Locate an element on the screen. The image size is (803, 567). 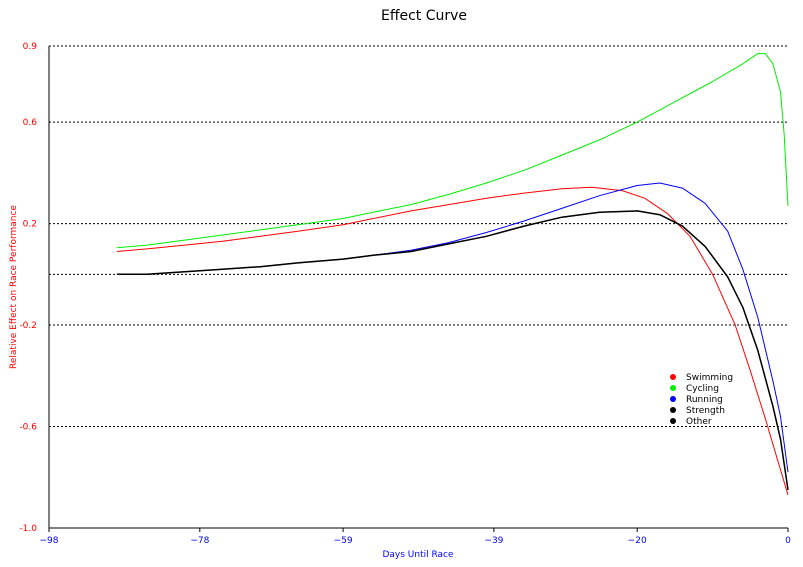
x-axis-label: Days Until Race is located at coordinates (418, 555).